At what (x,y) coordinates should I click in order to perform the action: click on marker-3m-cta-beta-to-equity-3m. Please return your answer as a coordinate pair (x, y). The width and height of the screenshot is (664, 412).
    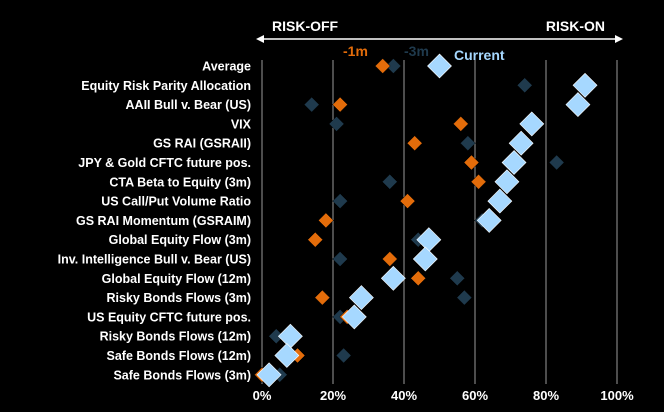
    Looking at the image, I should click on (389, 181).